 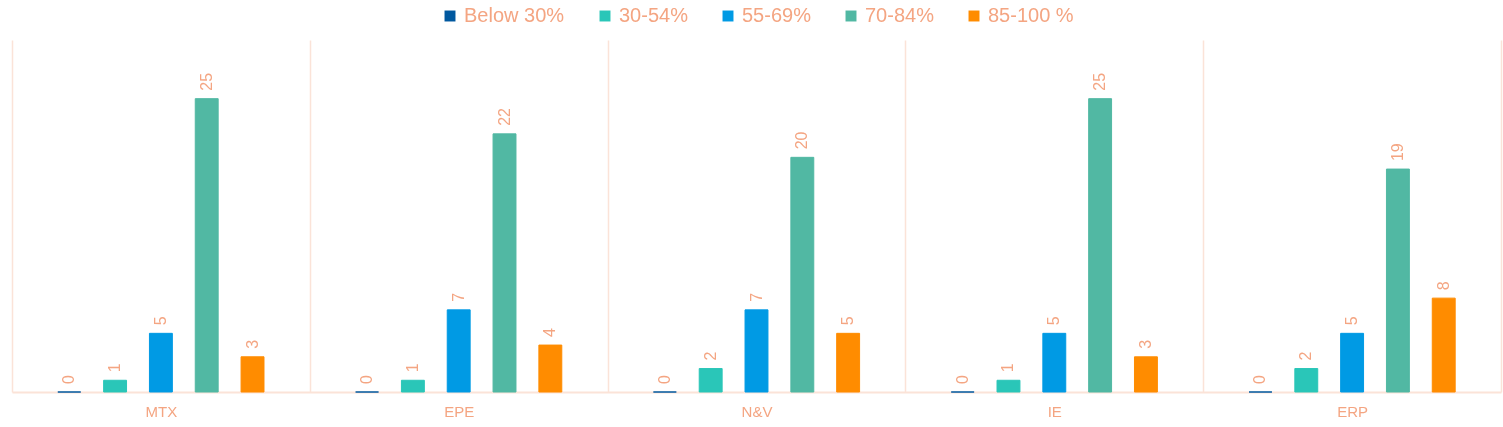 What do you see at coordinates (514, 15) in the screenshot?
I see `legend-label: Below 30%` at bounding box center [514, 15].